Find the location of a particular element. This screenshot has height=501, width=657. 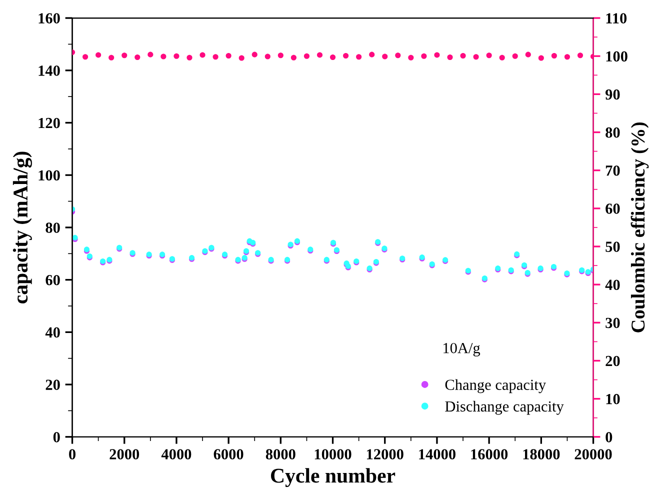

x-tick-label: 0 is located at coordinates (72, 454).